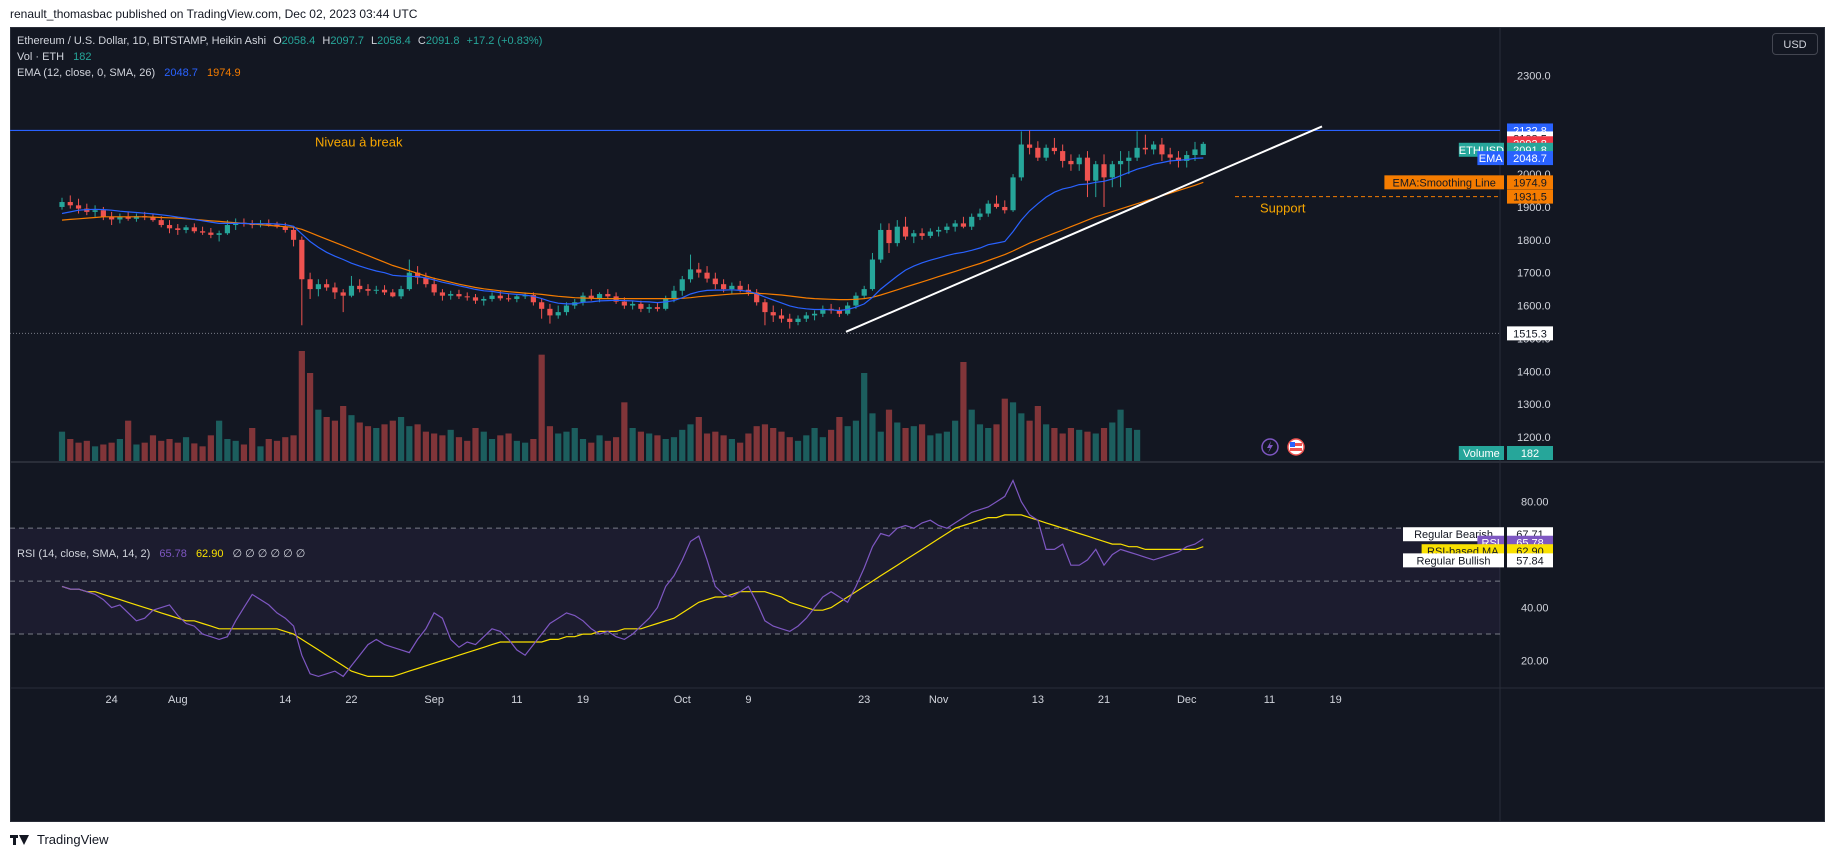 This screenshot has height=857, width=1835. I want to click on price-label-name: Regular Bullish, so click(1454, 561).